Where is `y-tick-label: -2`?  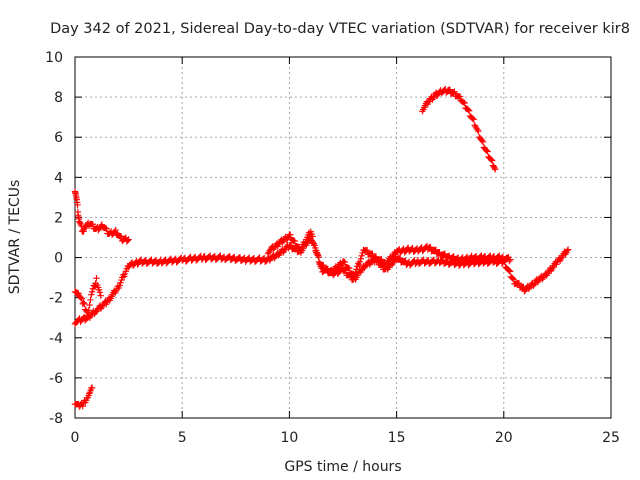
y-tick-label: -2 is located at coordinates (56, 299).